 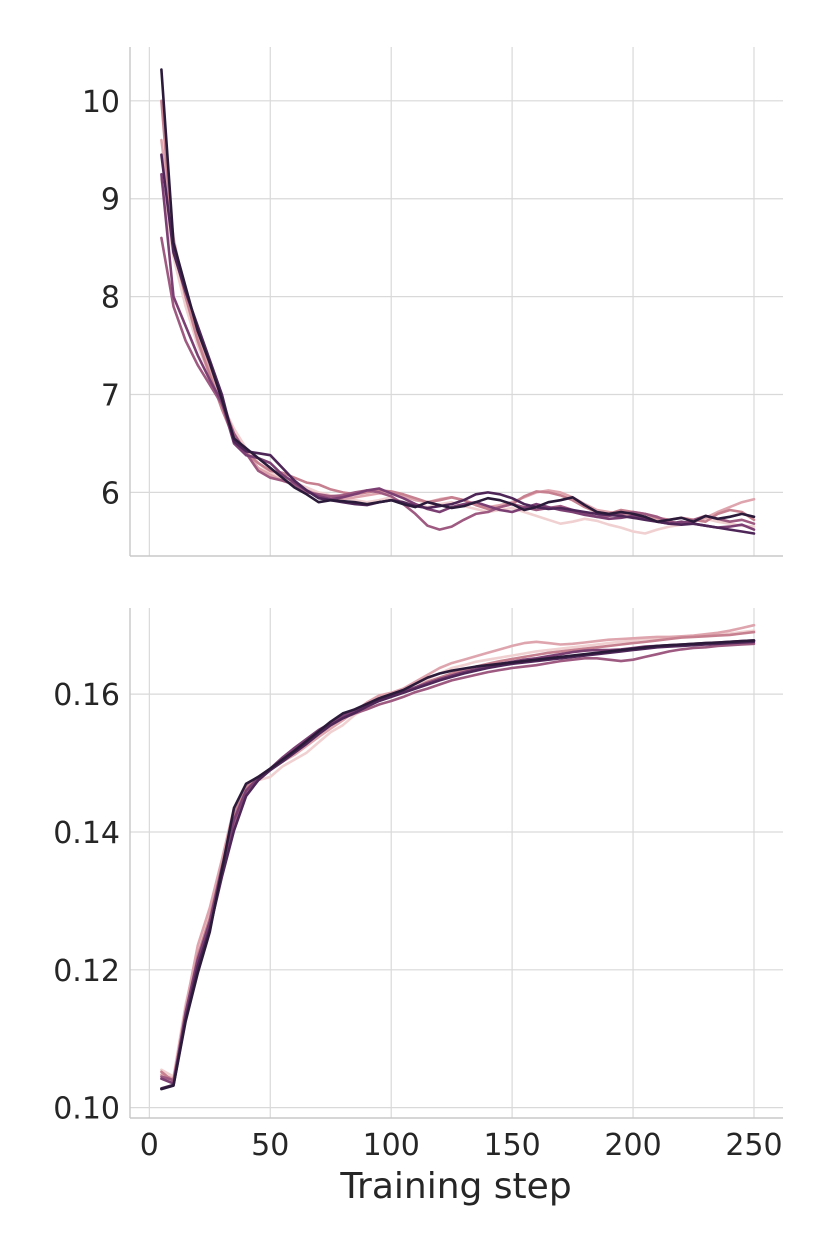 What do you see at coordinates (110, 298) in the screenshot?
I see `y-tick-label: 8` at bounding box center [110, 298].